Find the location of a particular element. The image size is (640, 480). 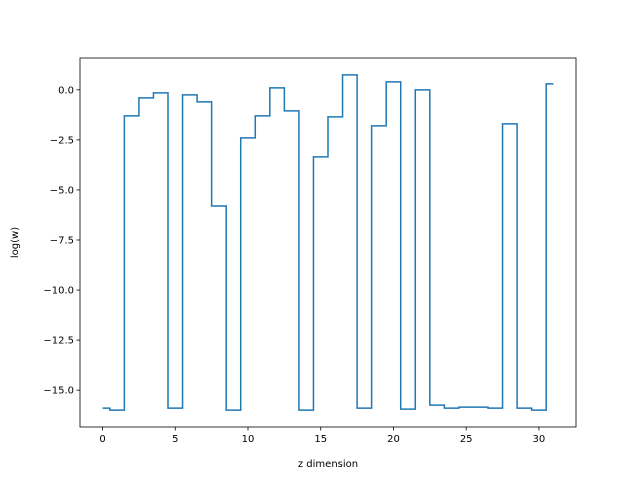

x-tick-label: 25 is located at coordinates (466, 439).